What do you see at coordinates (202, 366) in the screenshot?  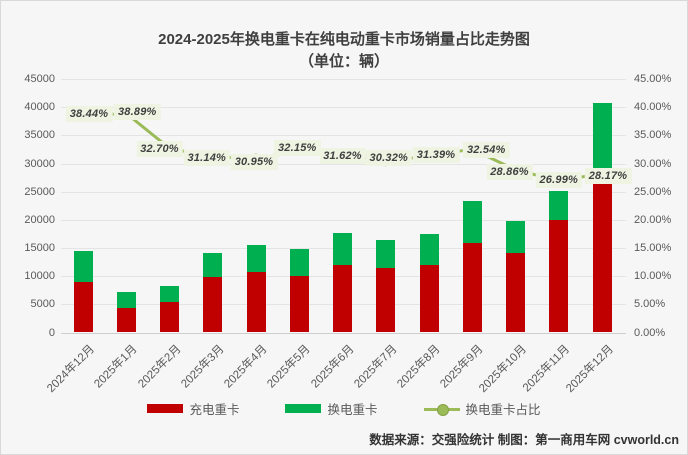 I see `x-axis-category-label: 2025年3月` at bounding box center [202, 366].